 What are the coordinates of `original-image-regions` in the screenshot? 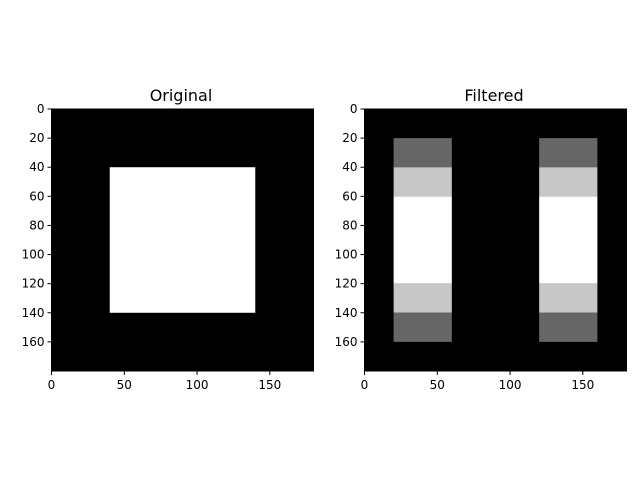 It's located at (182, 240).